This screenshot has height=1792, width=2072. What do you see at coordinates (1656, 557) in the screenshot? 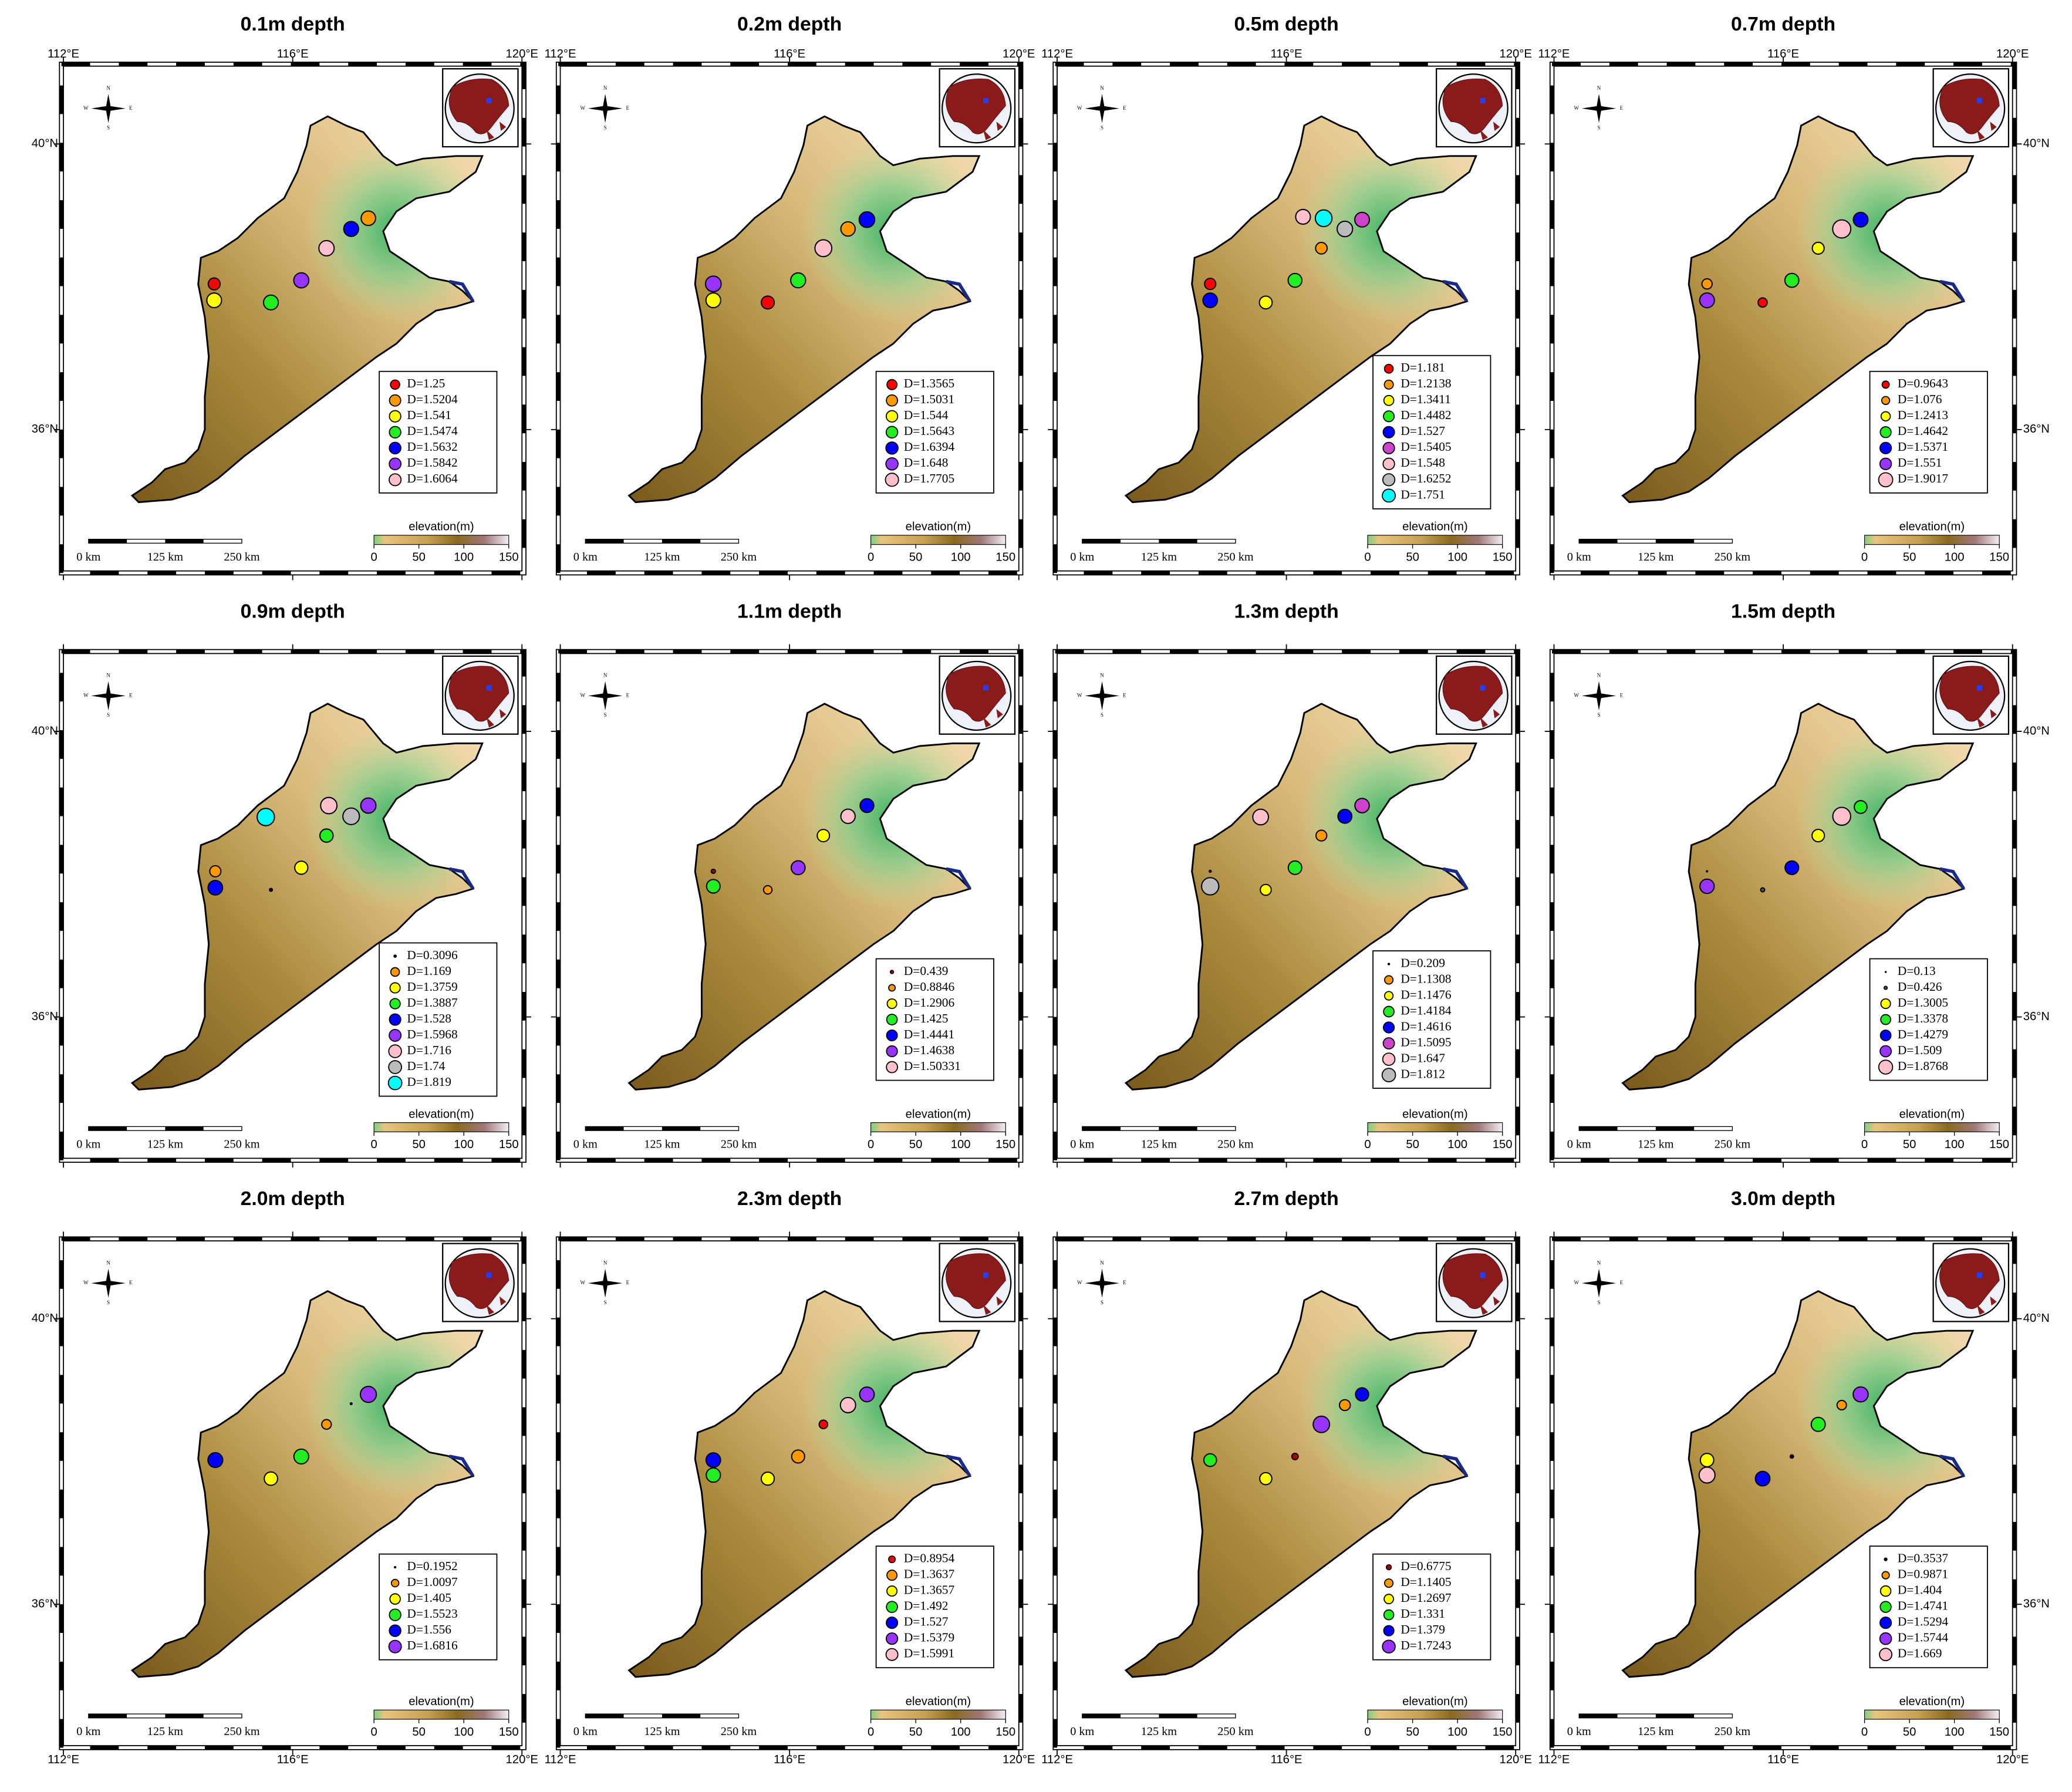
I see `scale-bar-label: 125 km` at bounding box center [1656, 557].